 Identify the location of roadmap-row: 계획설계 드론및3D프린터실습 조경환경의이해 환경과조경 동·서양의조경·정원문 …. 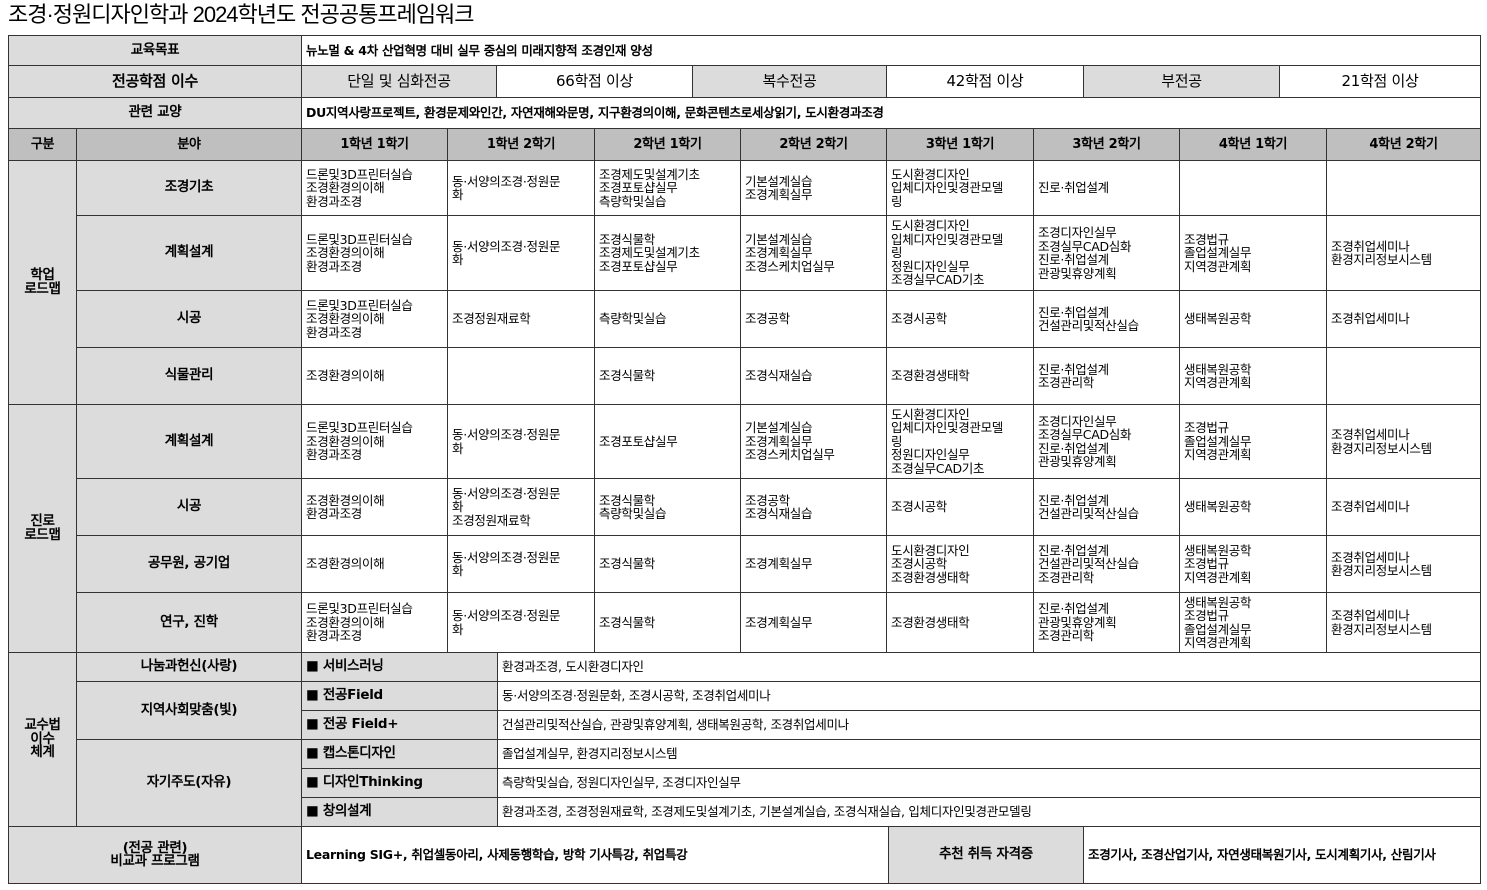
(745, 253).